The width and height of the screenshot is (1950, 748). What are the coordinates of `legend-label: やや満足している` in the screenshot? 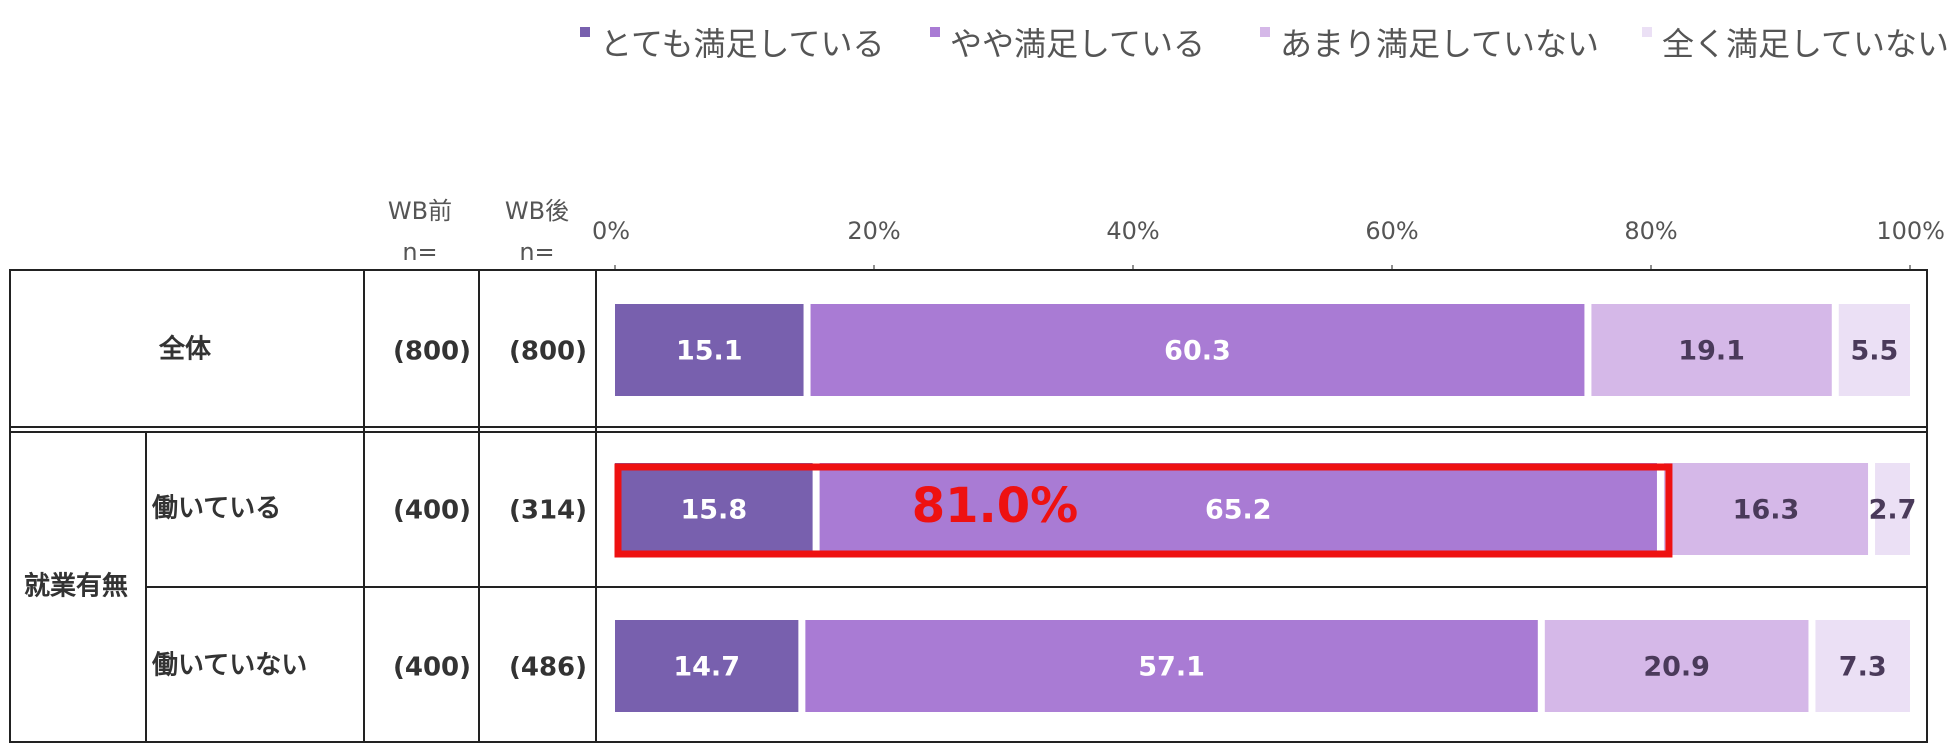 It's located at (1077, 44).